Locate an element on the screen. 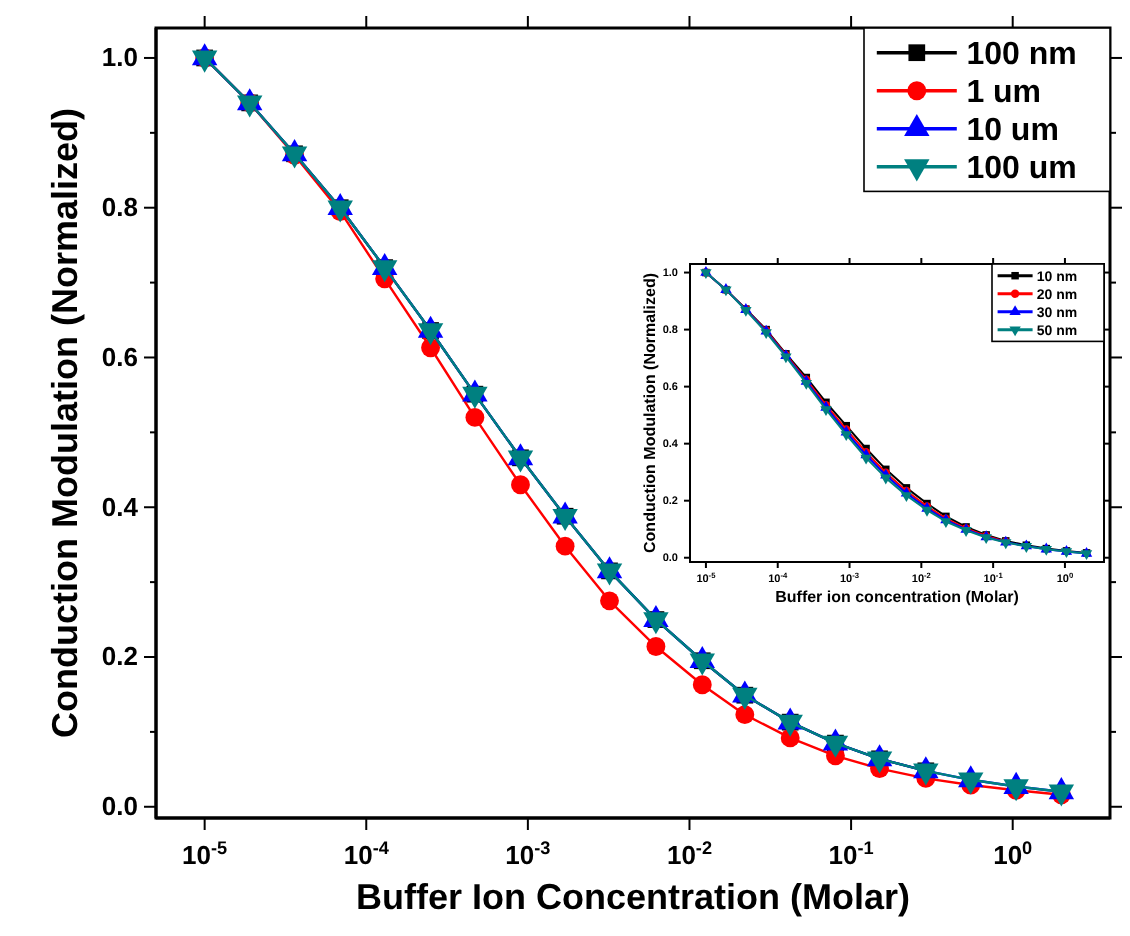 Image resolution: width=1130 pixels, height=936 pixels. x-tick-label: 10$^{-5}$ is located at coordinates (205, 853).